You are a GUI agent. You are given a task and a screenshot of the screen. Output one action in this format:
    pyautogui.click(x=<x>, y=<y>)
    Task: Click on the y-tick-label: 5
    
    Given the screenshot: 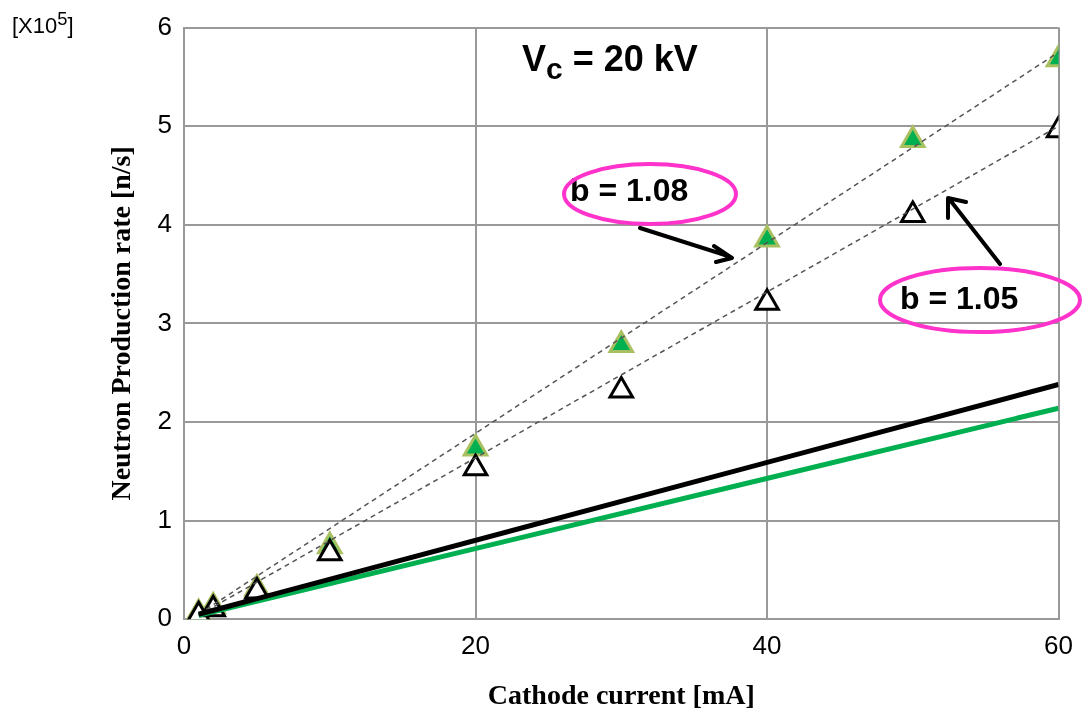 What is the action you would take?
    pyautogui.click(x=165, y=124)
    